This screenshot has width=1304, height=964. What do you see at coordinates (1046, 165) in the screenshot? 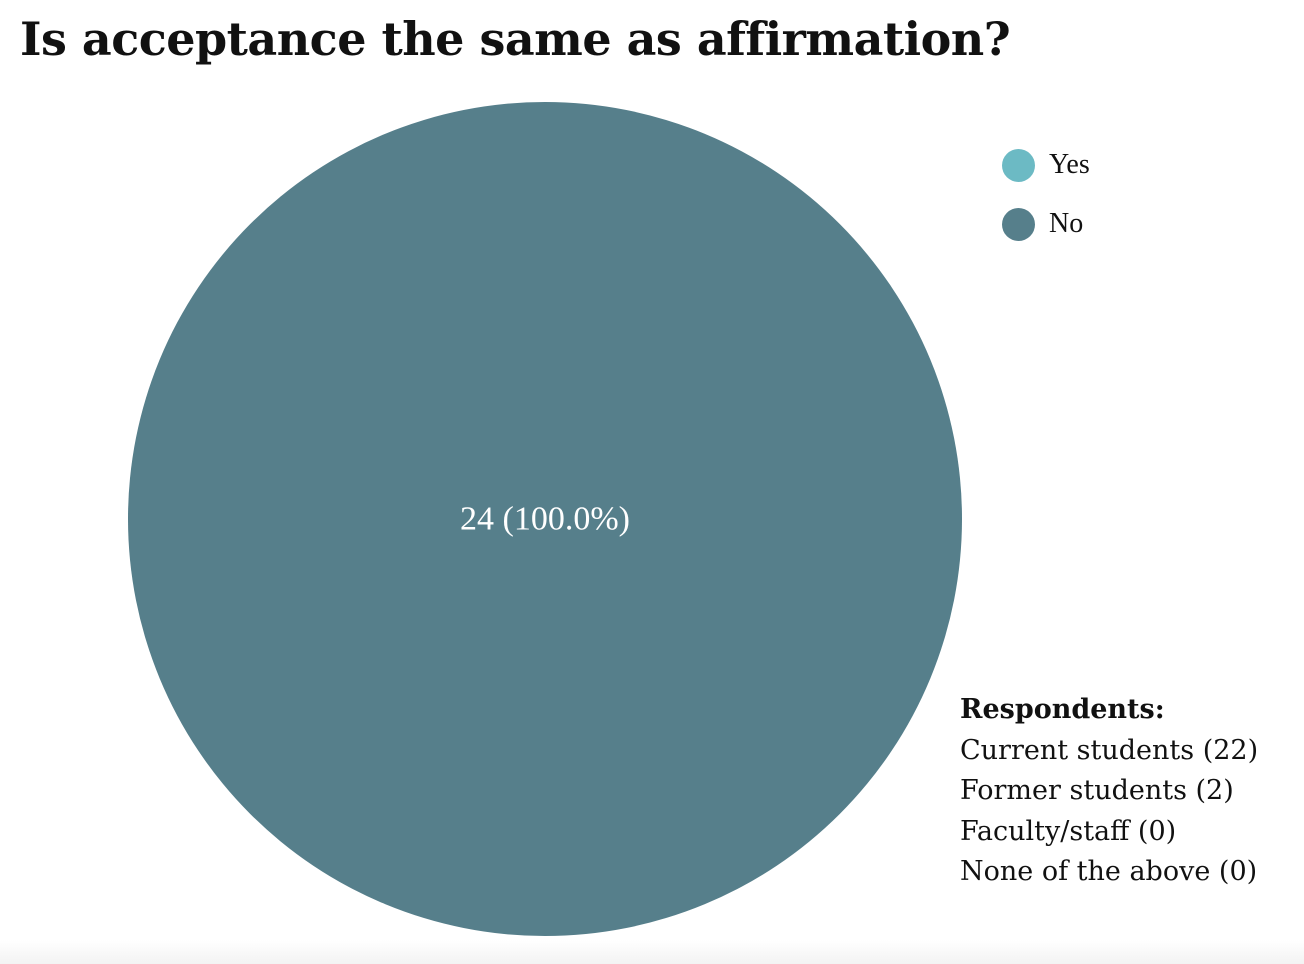
I see `legend-item-yes: Yes` at bounding box center [1046, 165].